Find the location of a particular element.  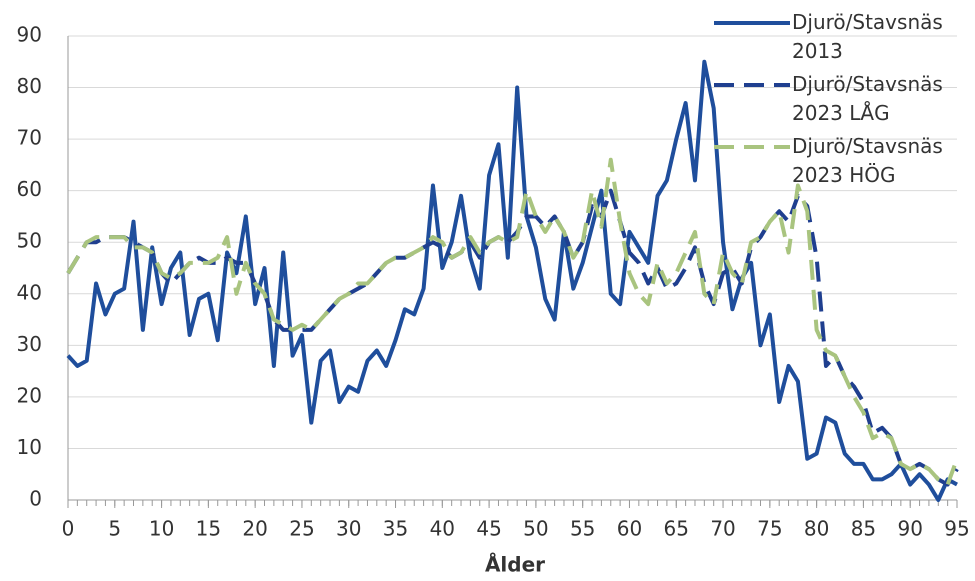

y-tick-label: 80 is located at coordinates (29, 86).